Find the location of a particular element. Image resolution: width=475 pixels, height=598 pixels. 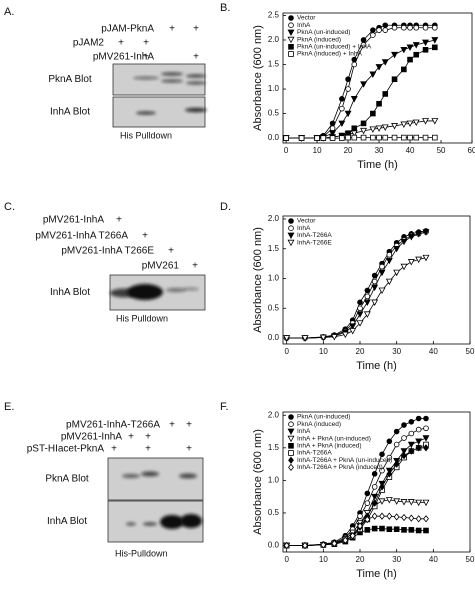

y-tick-label: 2.0 is located at coordinates (274, 414).